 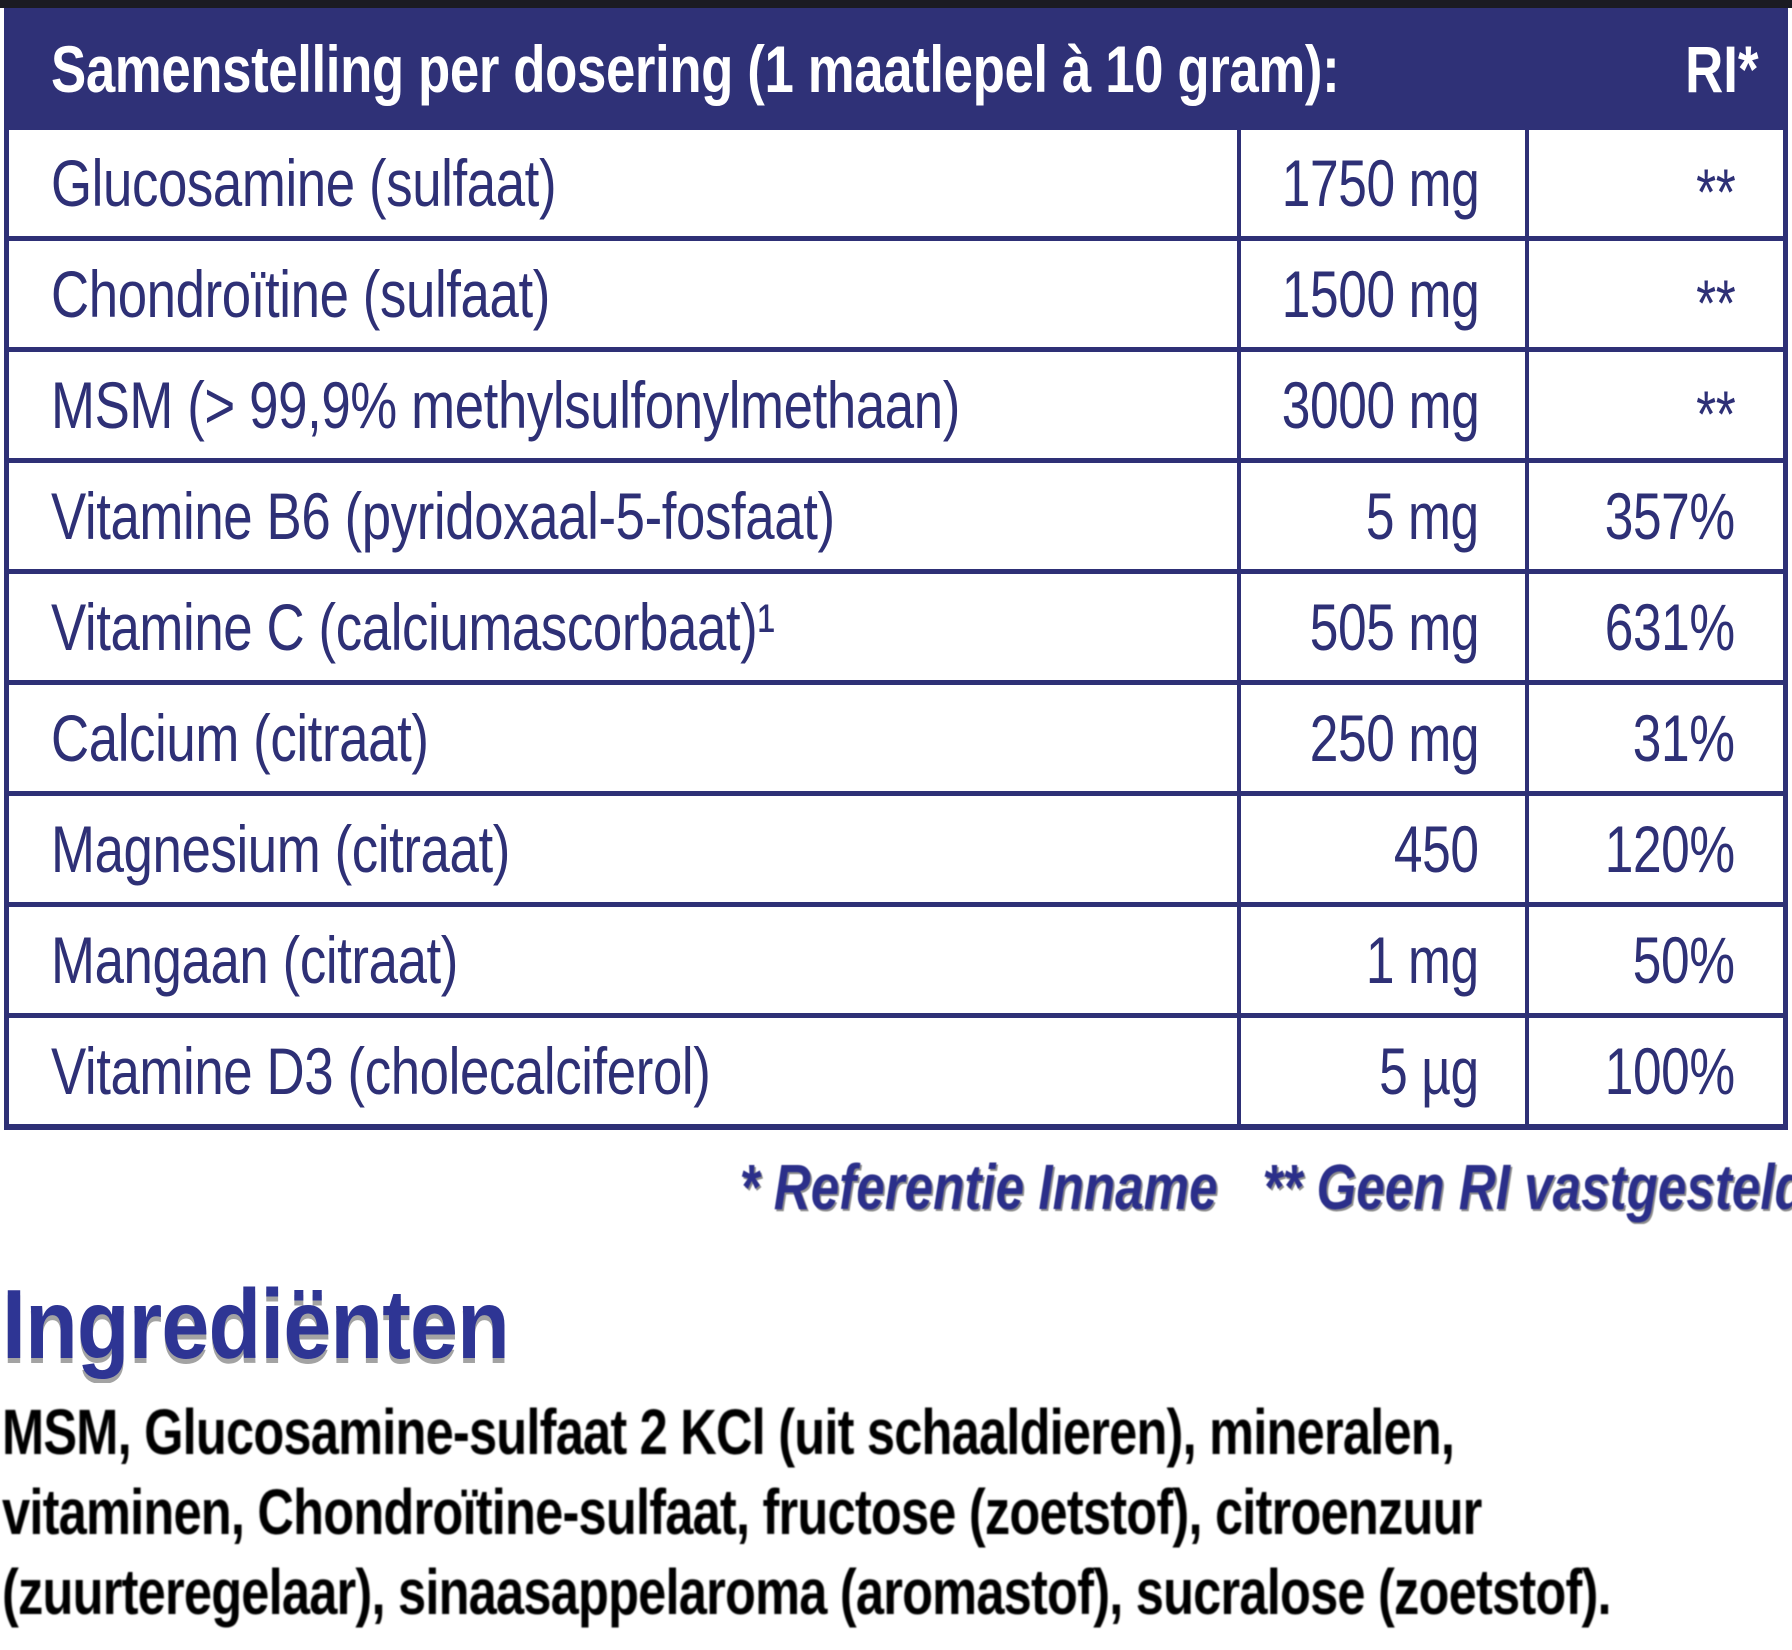 What do you see at coordinates (443, 516) in the screenshot?
I see `ingredient-name: Vitamine B6 (pyridoxaal-5-fosfaat)` at bounding box center [443, 516].